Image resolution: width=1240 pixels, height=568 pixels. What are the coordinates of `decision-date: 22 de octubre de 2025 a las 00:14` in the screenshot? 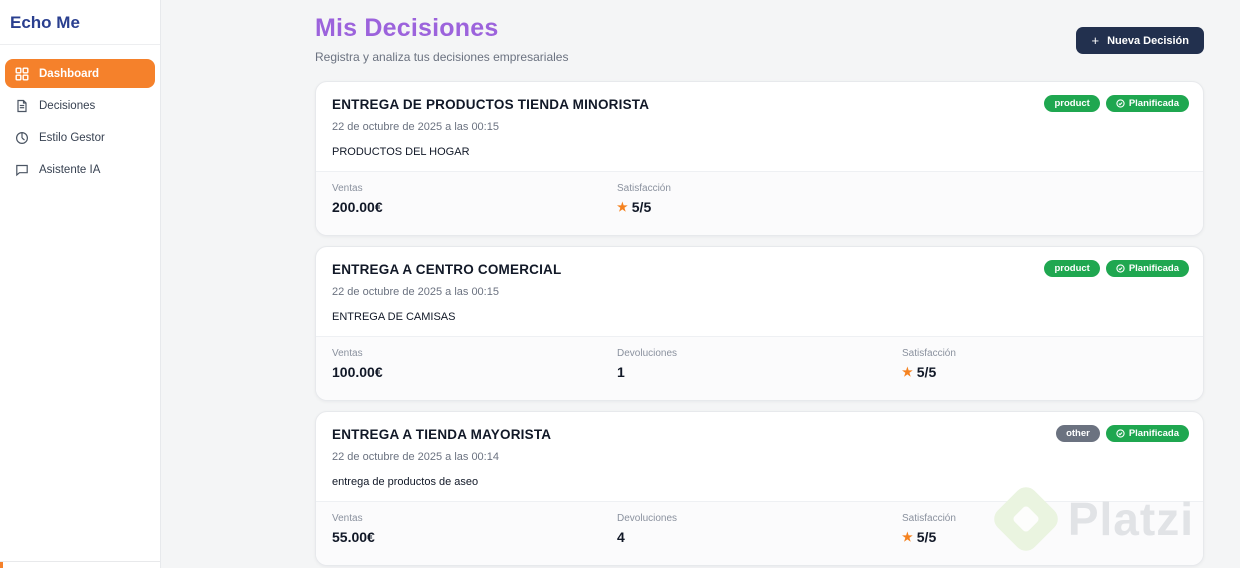 It's located at (415, 457).